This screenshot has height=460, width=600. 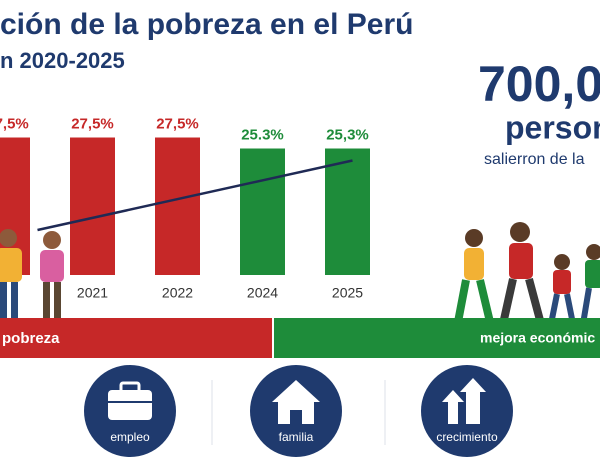 I want to click on icon-label: familia, so click(x=296, y=437).